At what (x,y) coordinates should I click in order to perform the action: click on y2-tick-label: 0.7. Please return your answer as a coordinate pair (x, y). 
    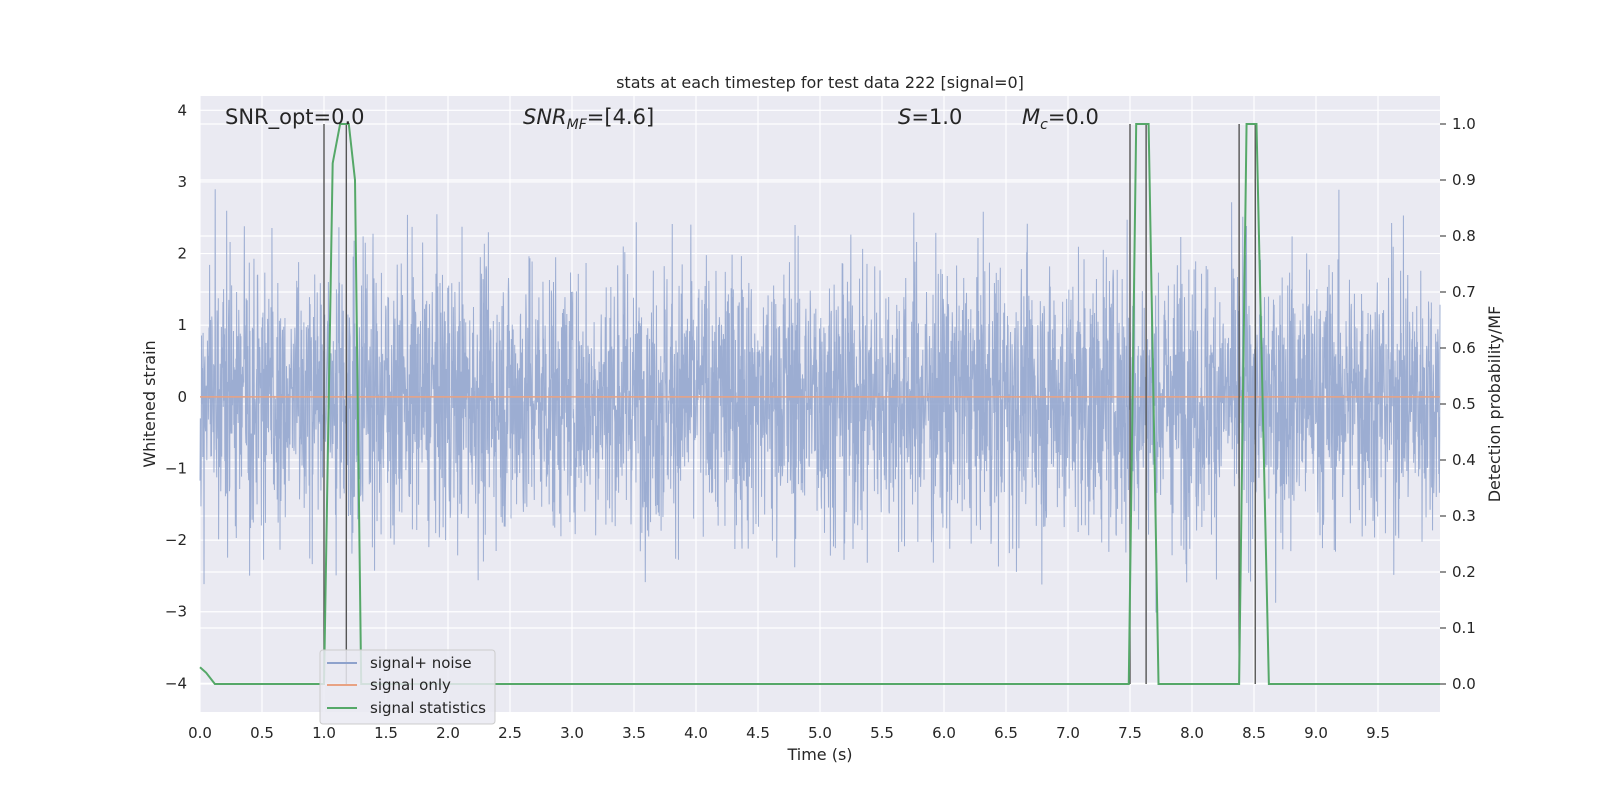
    Looking at the image, I should click on (1464, 292).